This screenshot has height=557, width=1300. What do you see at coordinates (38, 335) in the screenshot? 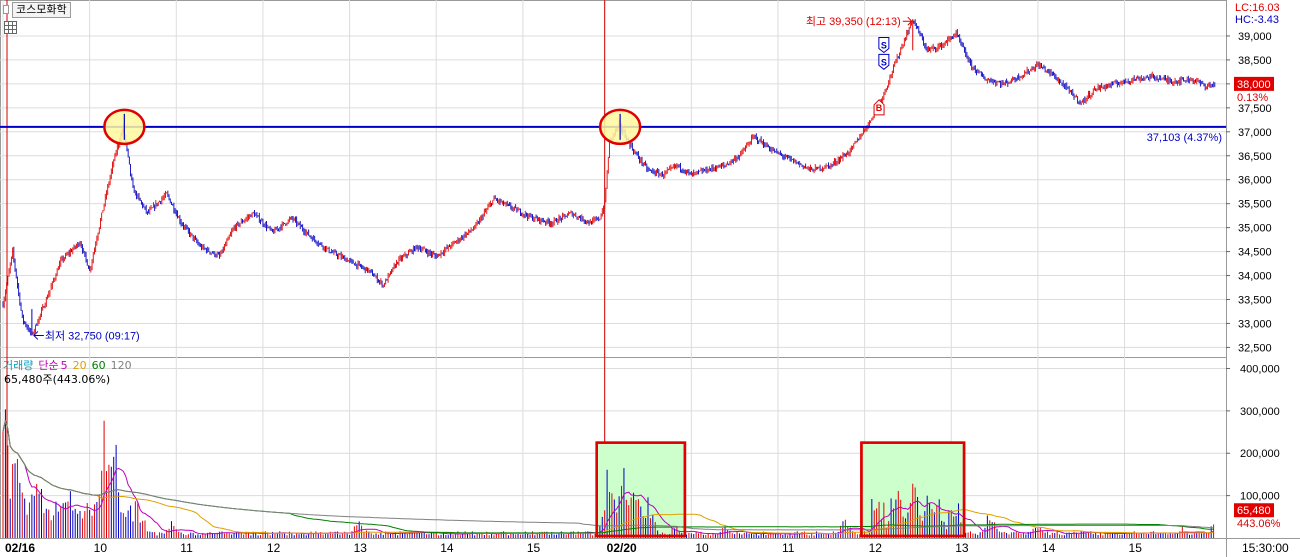
I see `low-arrow-icon` at bounding box center [38, 335].